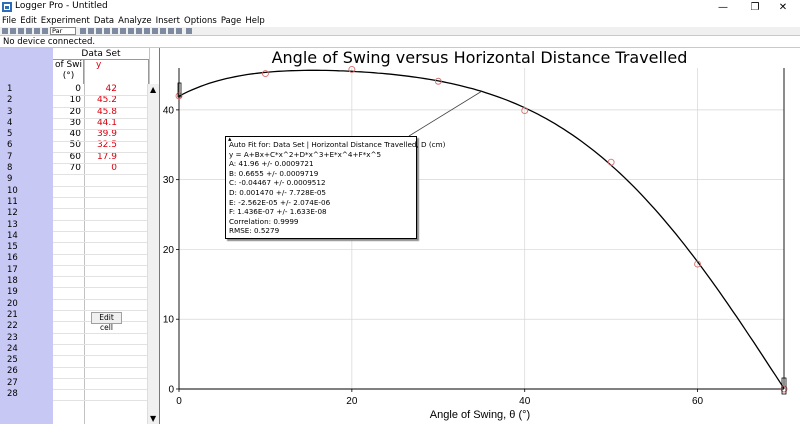  What do you see at coordinates (5, 31) in the screenshot?
I see `new-file-icon` at bounding box center [5, 31].